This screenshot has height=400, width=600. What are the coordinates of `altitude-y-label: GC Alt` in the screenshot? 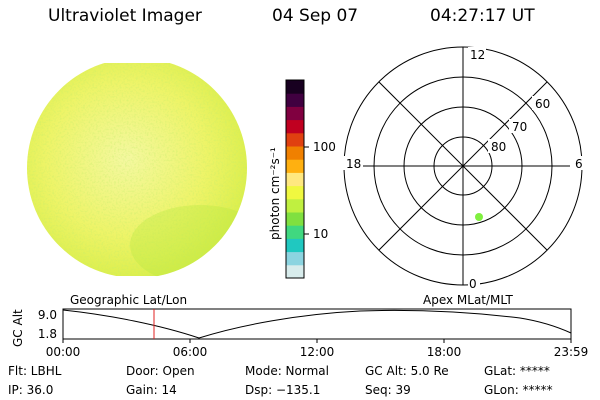 It's located at (18, 328).